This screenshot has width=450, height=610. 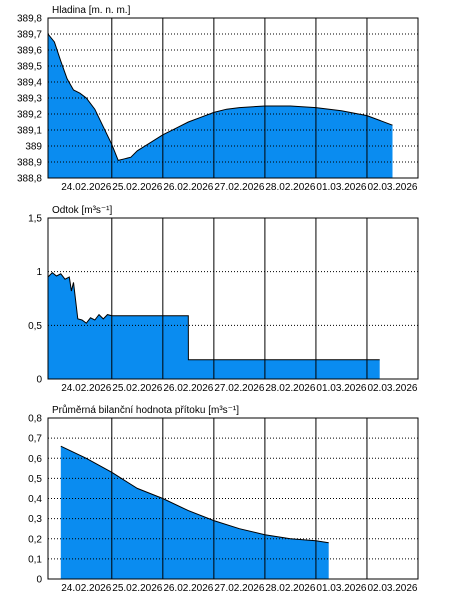 What do you see at coordinates (35, 539) in the screenshot?
I see `y-tick-label: 0,2` at bounding box center [35, 539].